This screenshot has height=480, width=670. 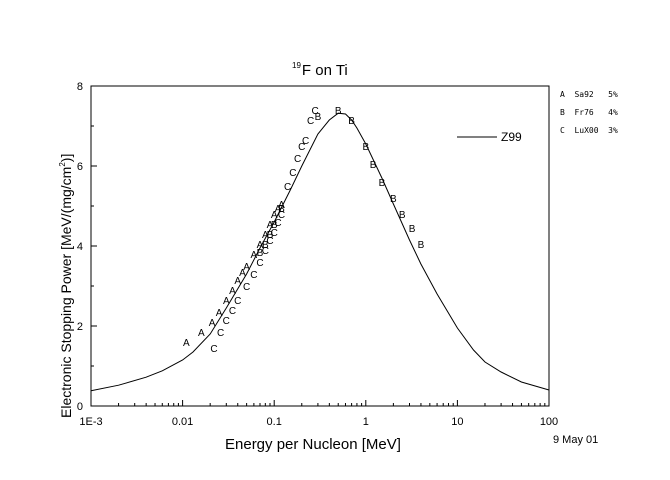 What do you see at coordinates (296, 65) in the screenshot?
I see `title-superscript: 19` at bounding box center [296, 65].